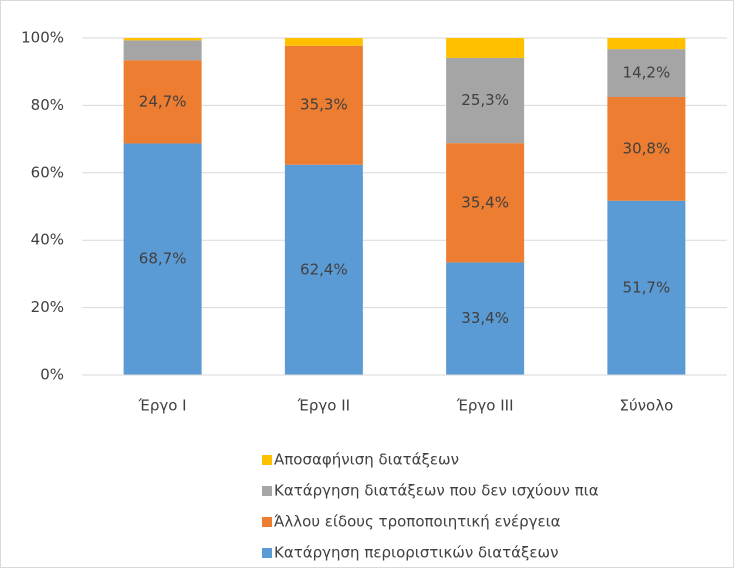 The height and width of the screenshot is (568, 734). What do you see at coordinates (42, 38) in the screenshot?
I see `y-tick-label: 100%` at bounding box center [42, 38].